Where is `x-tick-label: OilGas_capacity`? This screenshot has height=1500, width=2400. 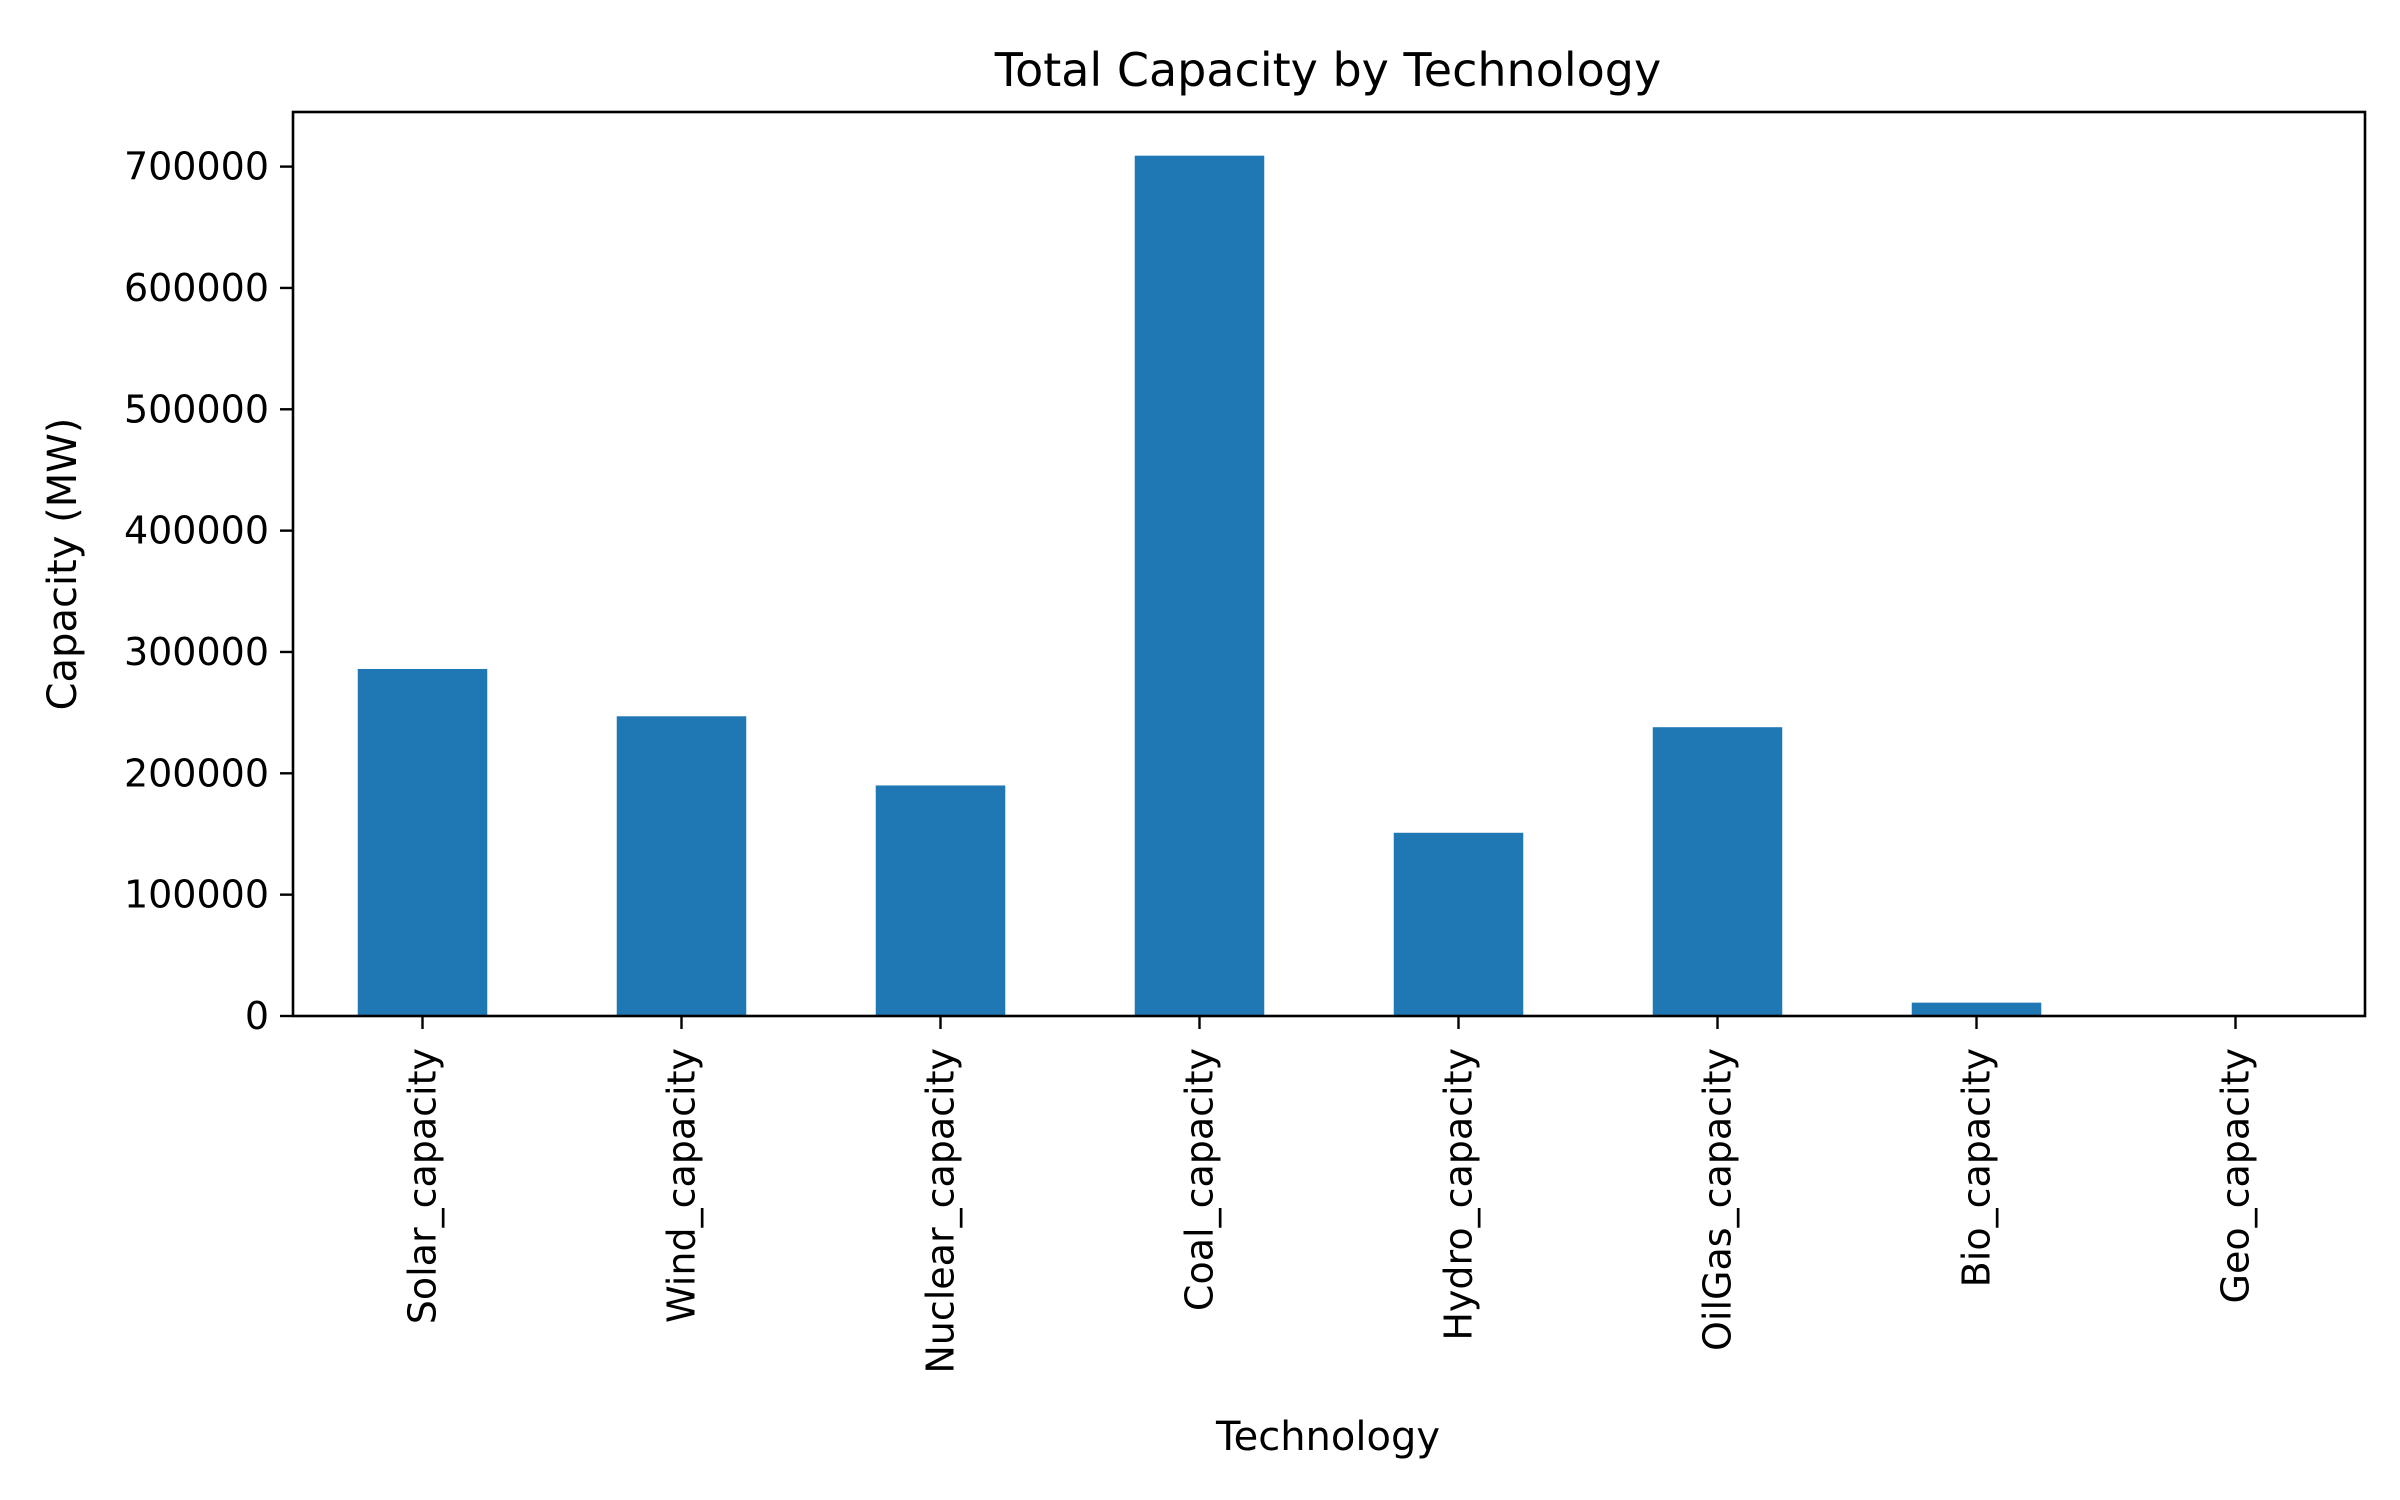 x-tick-label: OilGas_capacity is located at coordinates (1718, 1199).